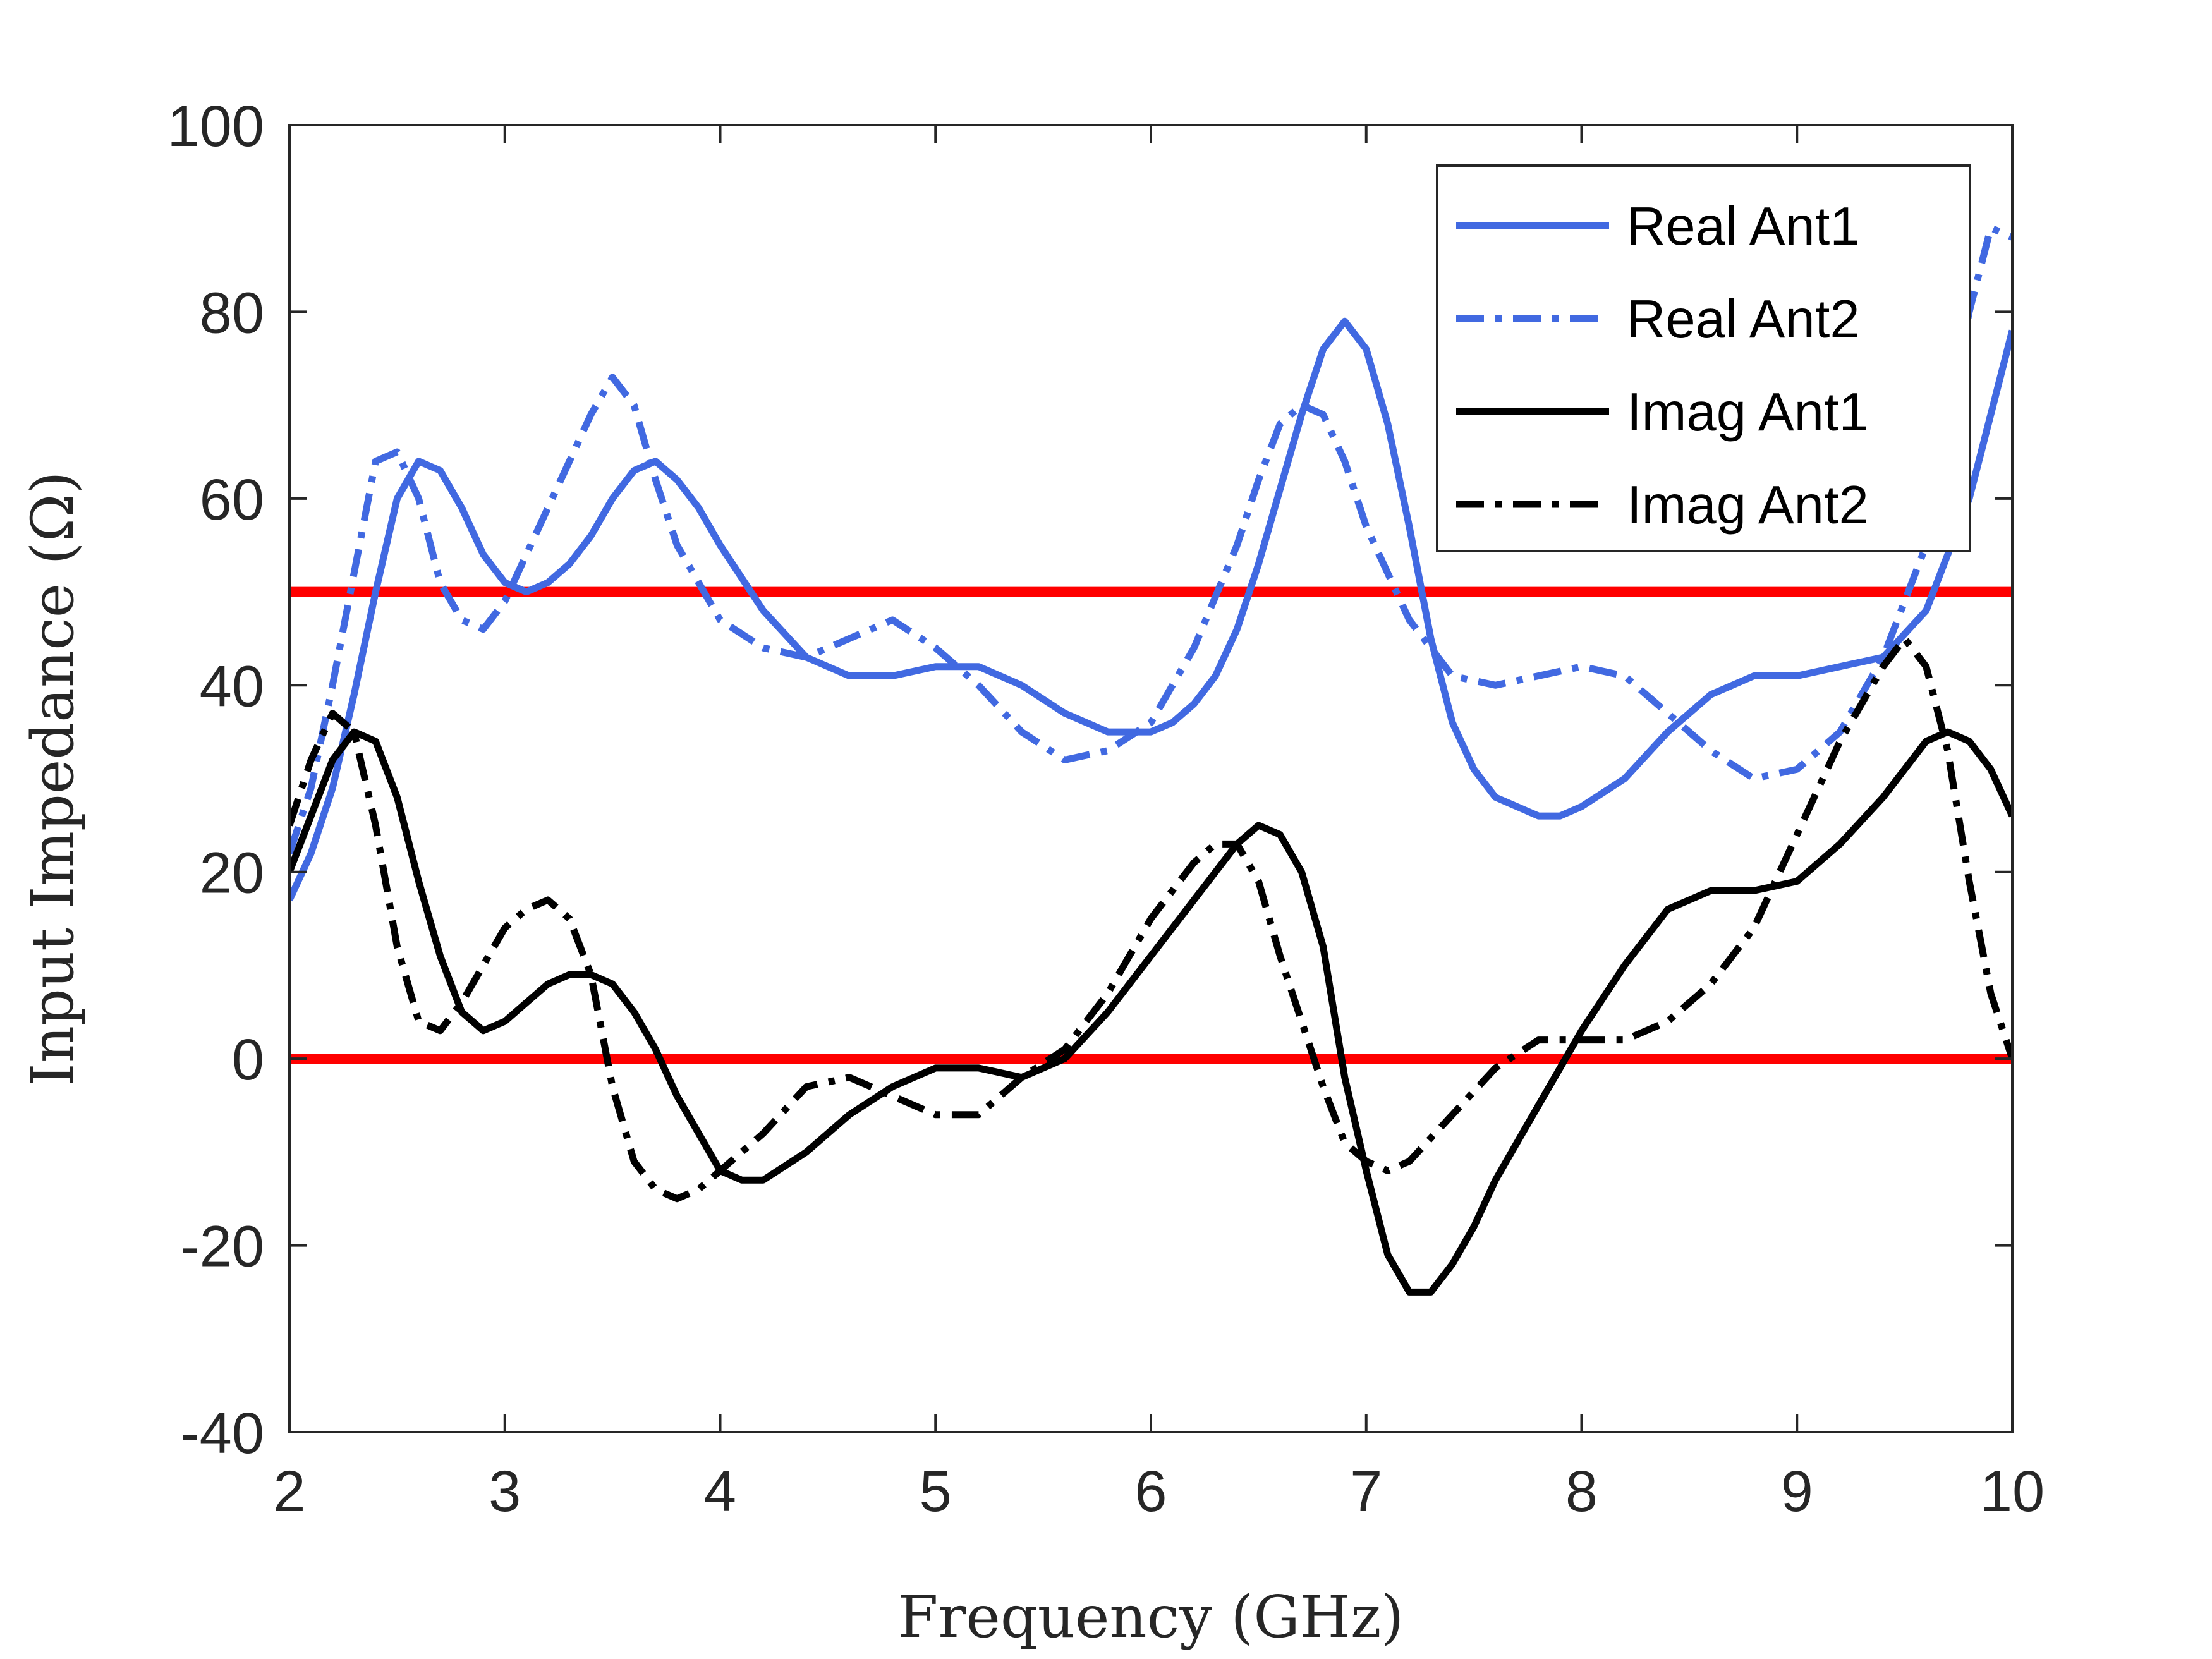 The height and width of the screenshot is (1659, 2212). What do you see at coordinates (53, 778) in the screenshot?
I see `y-axis-label: Input Impedance (Ω)` at bounding box center [53, 778].